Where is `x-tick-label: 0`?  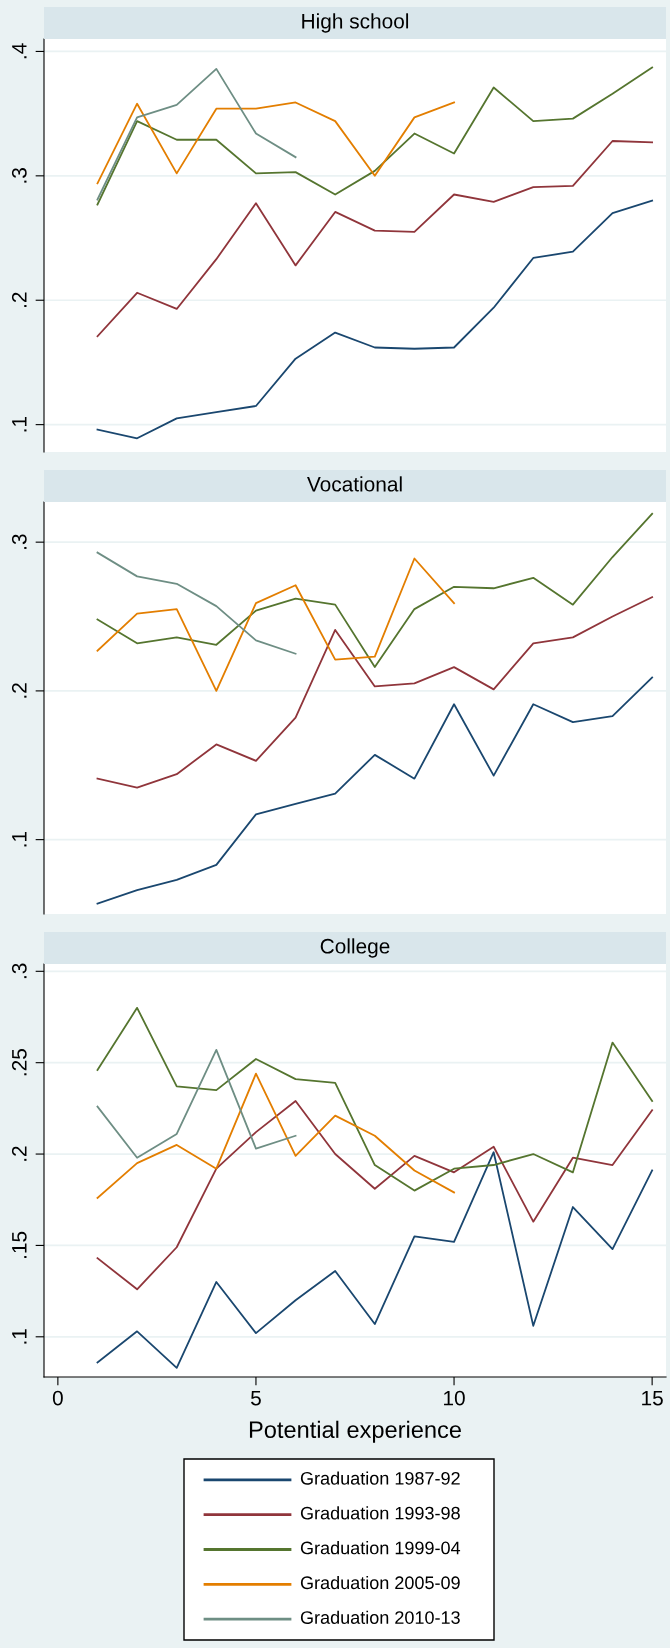
x-tick-label: 0 is located at coordinates (57, 1398).